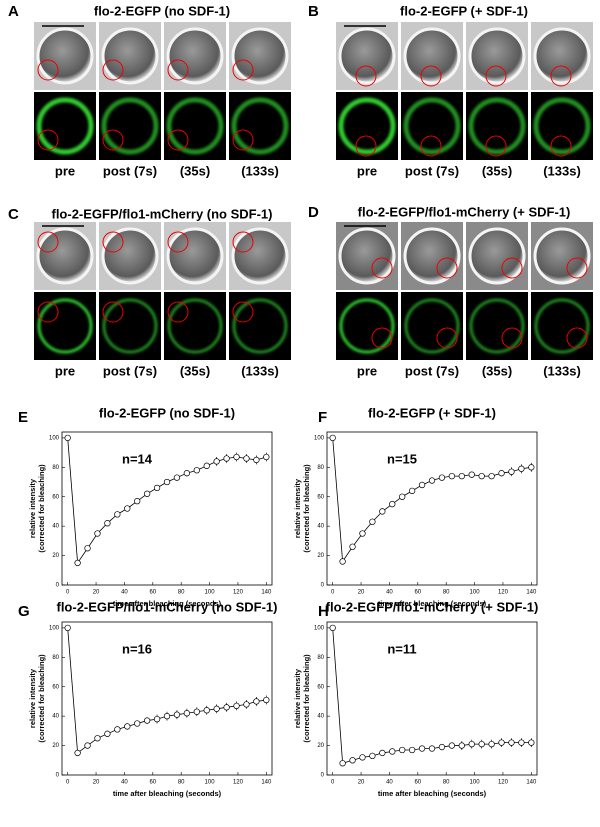  What do you see at coordinates (401, 648) in the screenshot?
I see `annotation: n=11` at bounding box center [401, 648].